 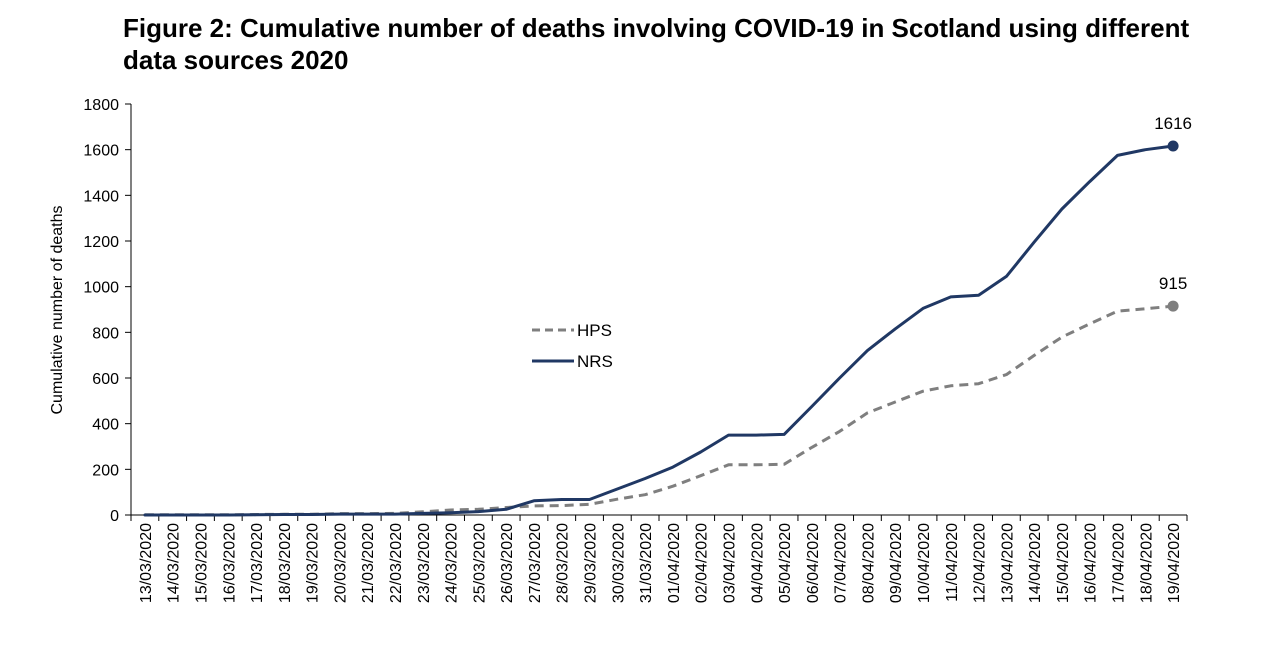 I want to click on x-tick-label: 22/03/2020, so click(x=396, y=563).